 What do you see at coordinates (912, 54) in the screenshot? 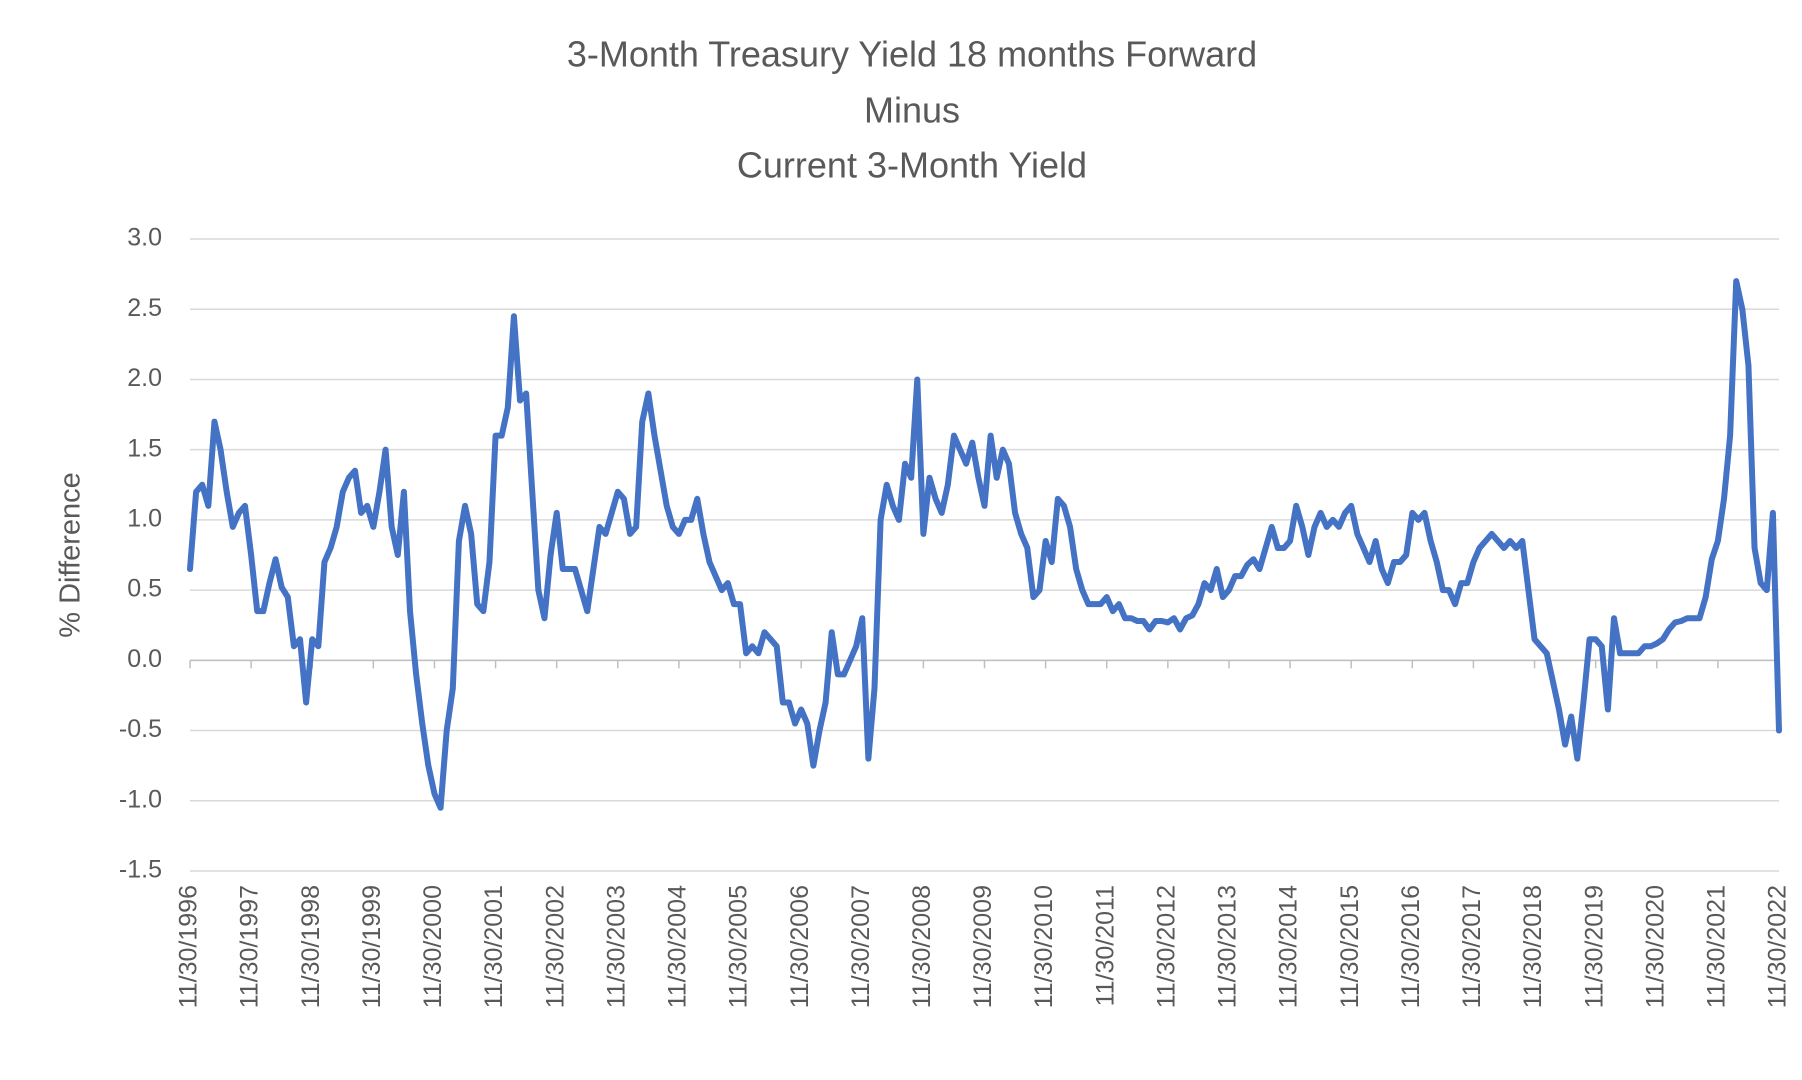
I see `chart-title: 3-Month Treasury Yield 18 months Forward` at bounding box center [912, 54].